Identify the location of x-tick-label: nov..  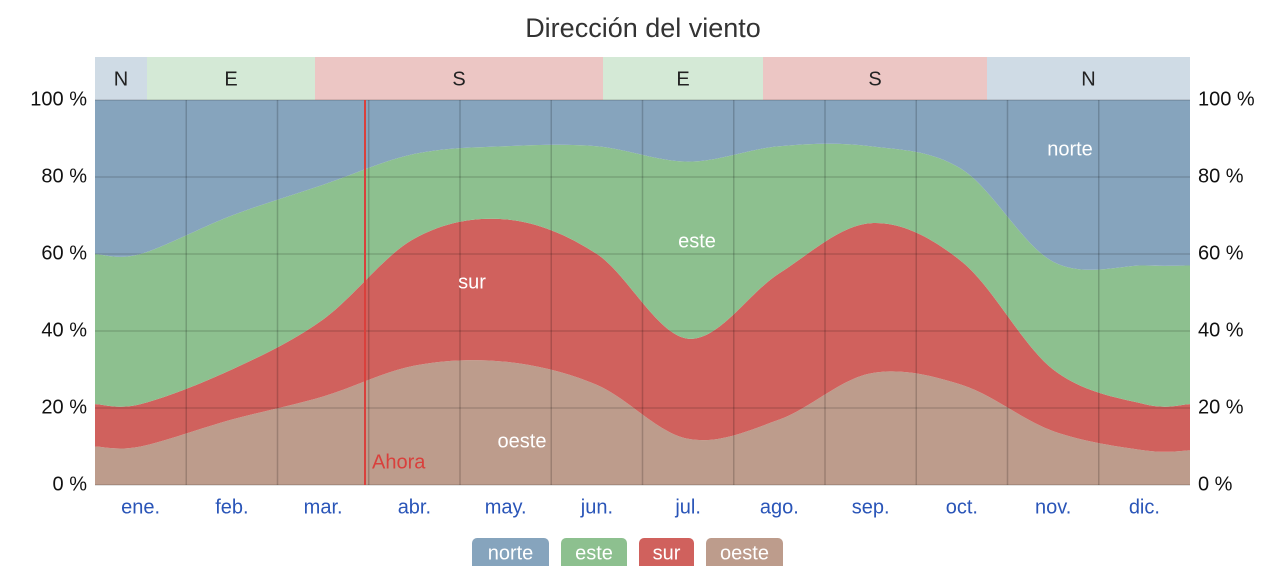
(1053, 507).